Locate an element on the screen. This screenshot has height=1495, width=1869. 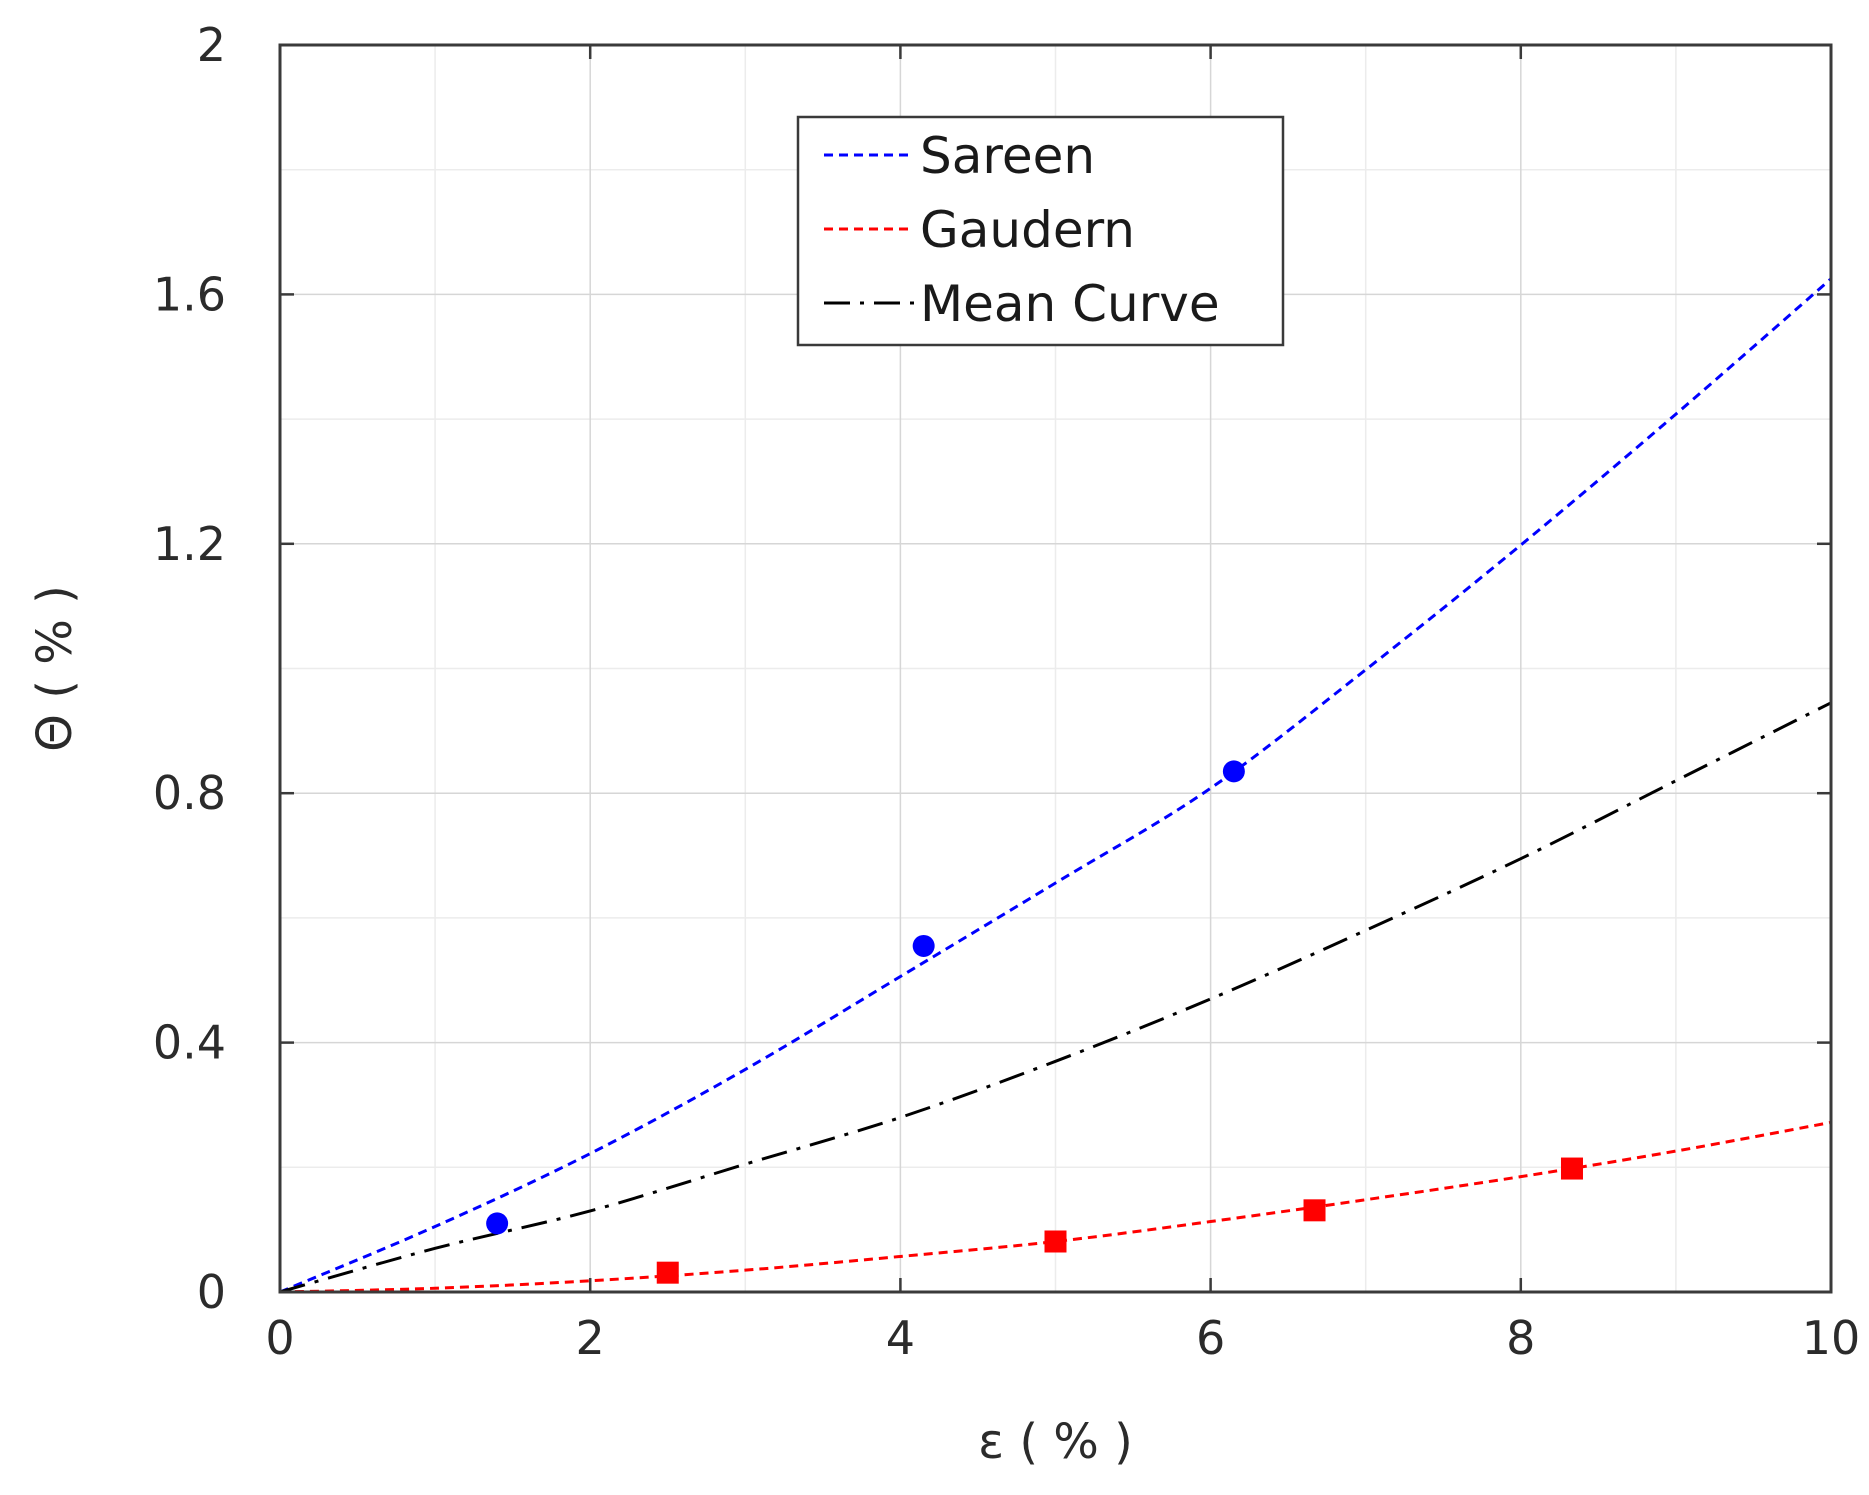
x-tick-labels: 0 2 4 6 8 10 is located at coordinates (1062, 1338).